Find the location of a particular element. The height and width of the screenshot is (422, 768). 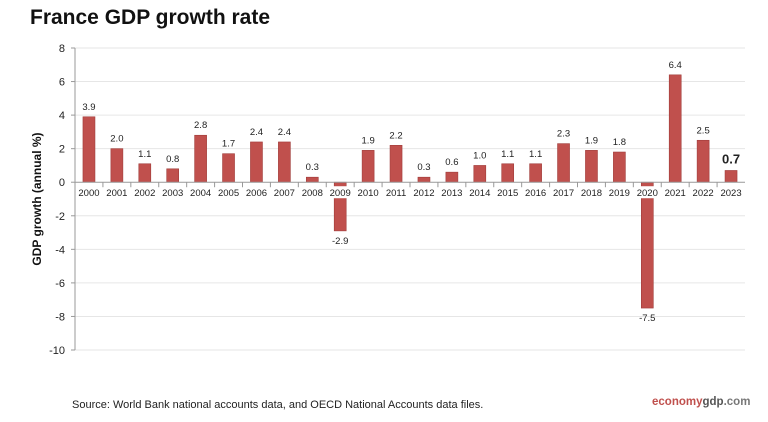

x-tick-label: 2015 is located at coordinates (507, 193).